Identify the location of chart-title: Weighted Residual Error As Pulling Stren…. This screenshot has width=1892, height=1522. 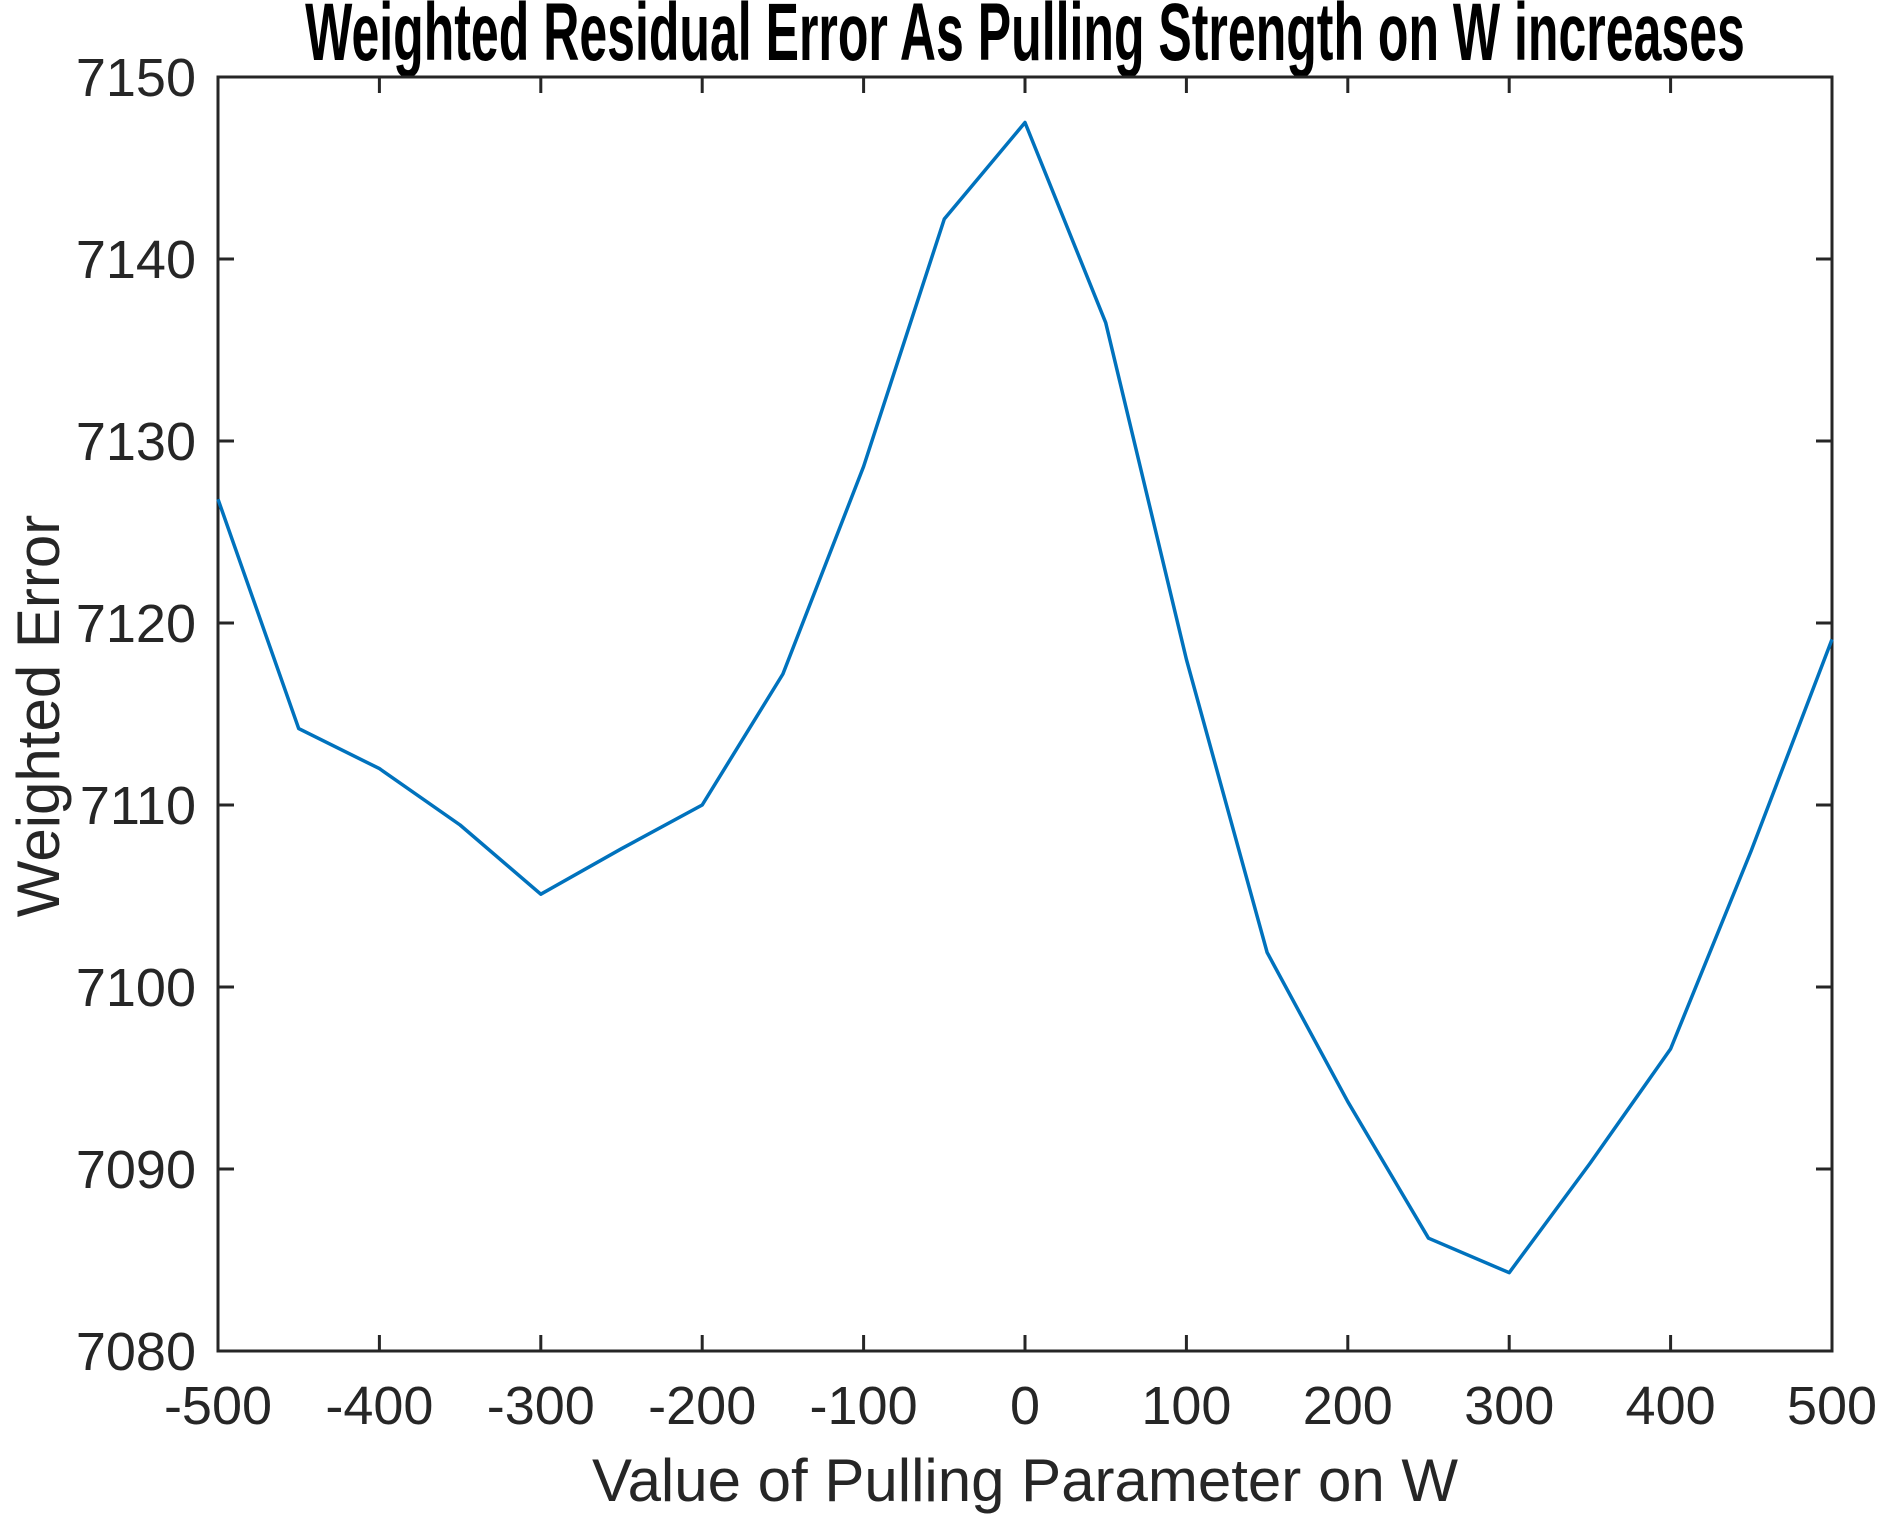
(1025, 39).